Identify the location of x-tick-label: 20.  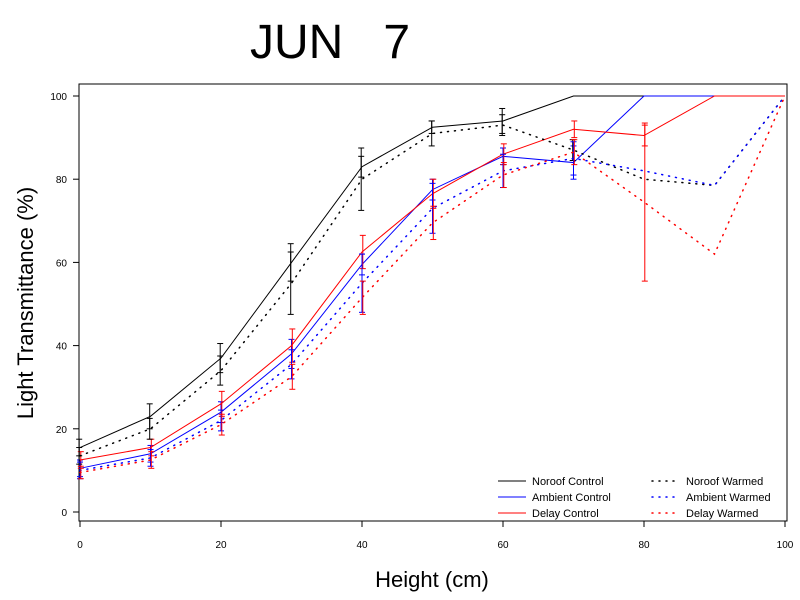
(221, 545).